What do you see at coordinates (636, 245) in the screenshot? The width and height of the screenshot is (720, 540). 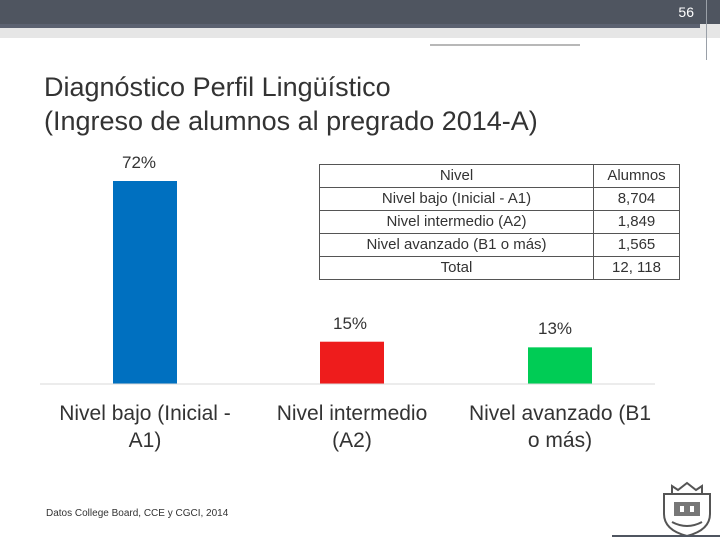 I see `table-cell-alumnos: 1,565` at bounding box center [636, 245].